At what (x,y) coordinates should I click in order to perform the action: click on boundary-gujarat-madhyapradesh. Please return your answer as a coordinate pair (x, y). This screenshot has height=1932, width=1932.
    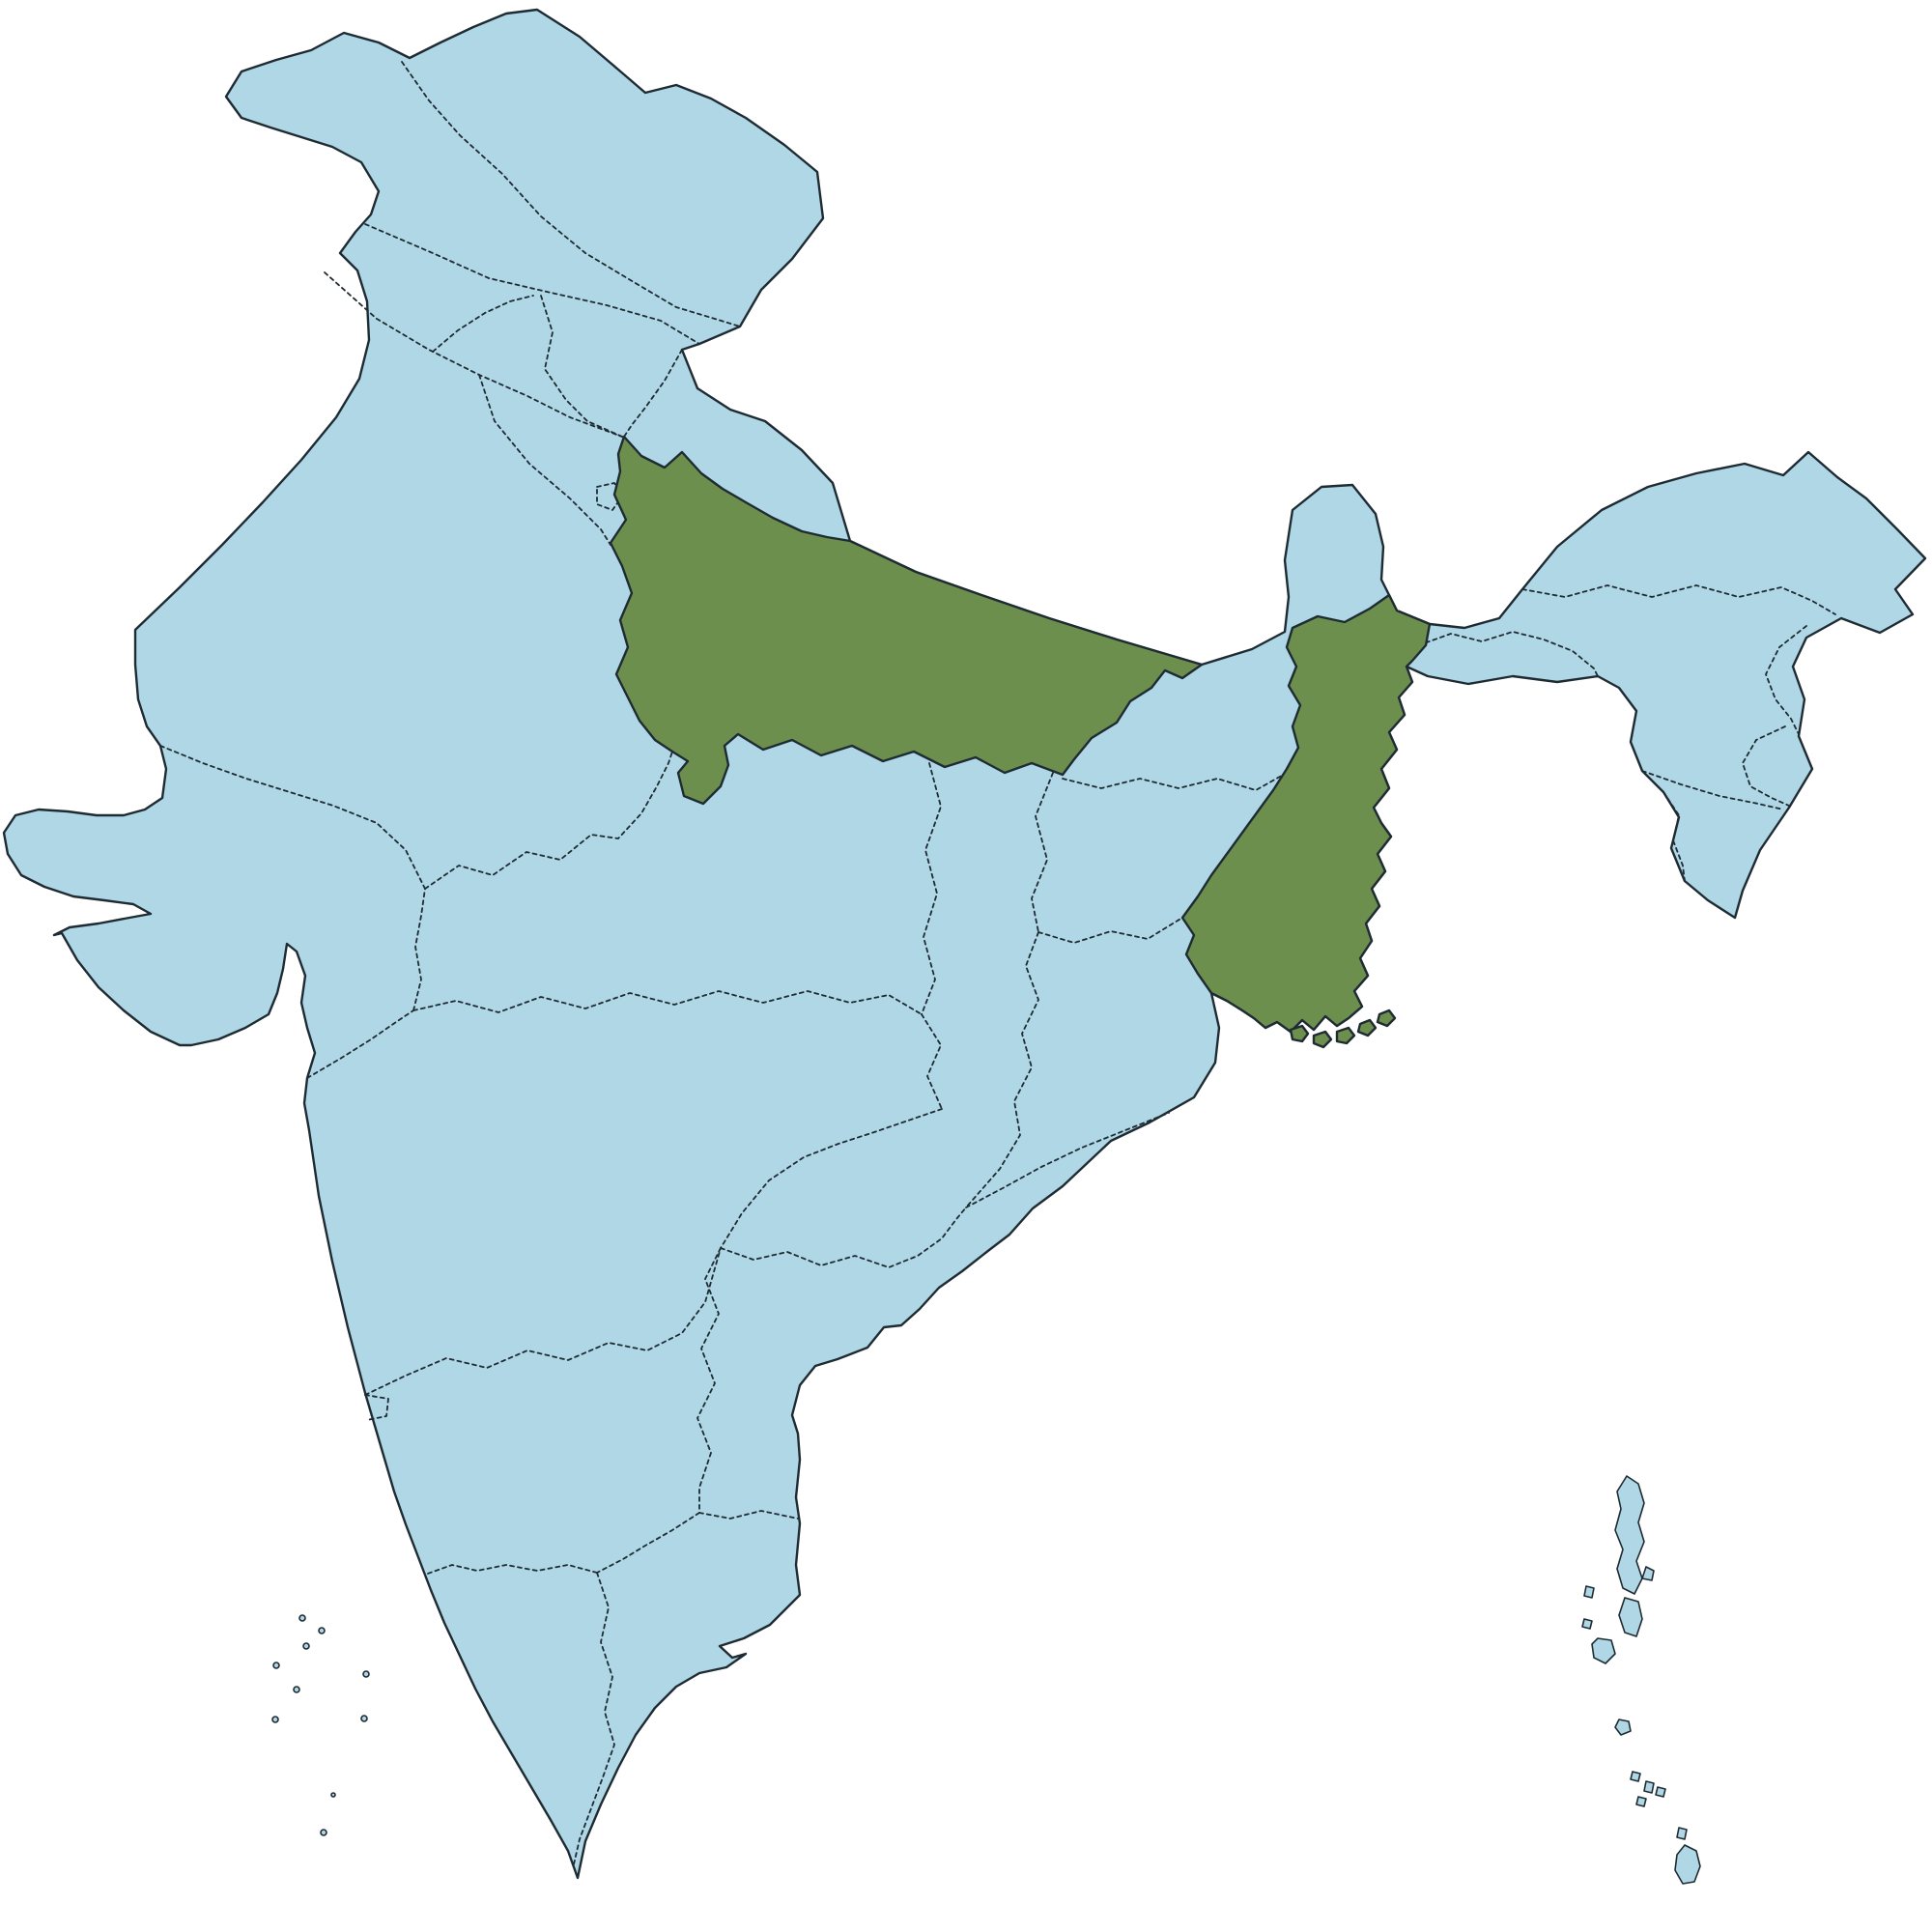
    Looking at the image, I should click on (419, 949).